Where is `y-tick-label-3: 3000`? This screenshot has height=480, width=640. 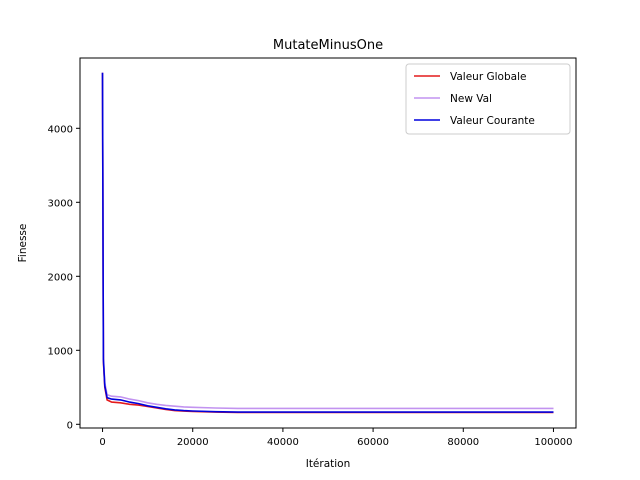 y-tick-label-3: 3000 is located at coordinates (60, 203).